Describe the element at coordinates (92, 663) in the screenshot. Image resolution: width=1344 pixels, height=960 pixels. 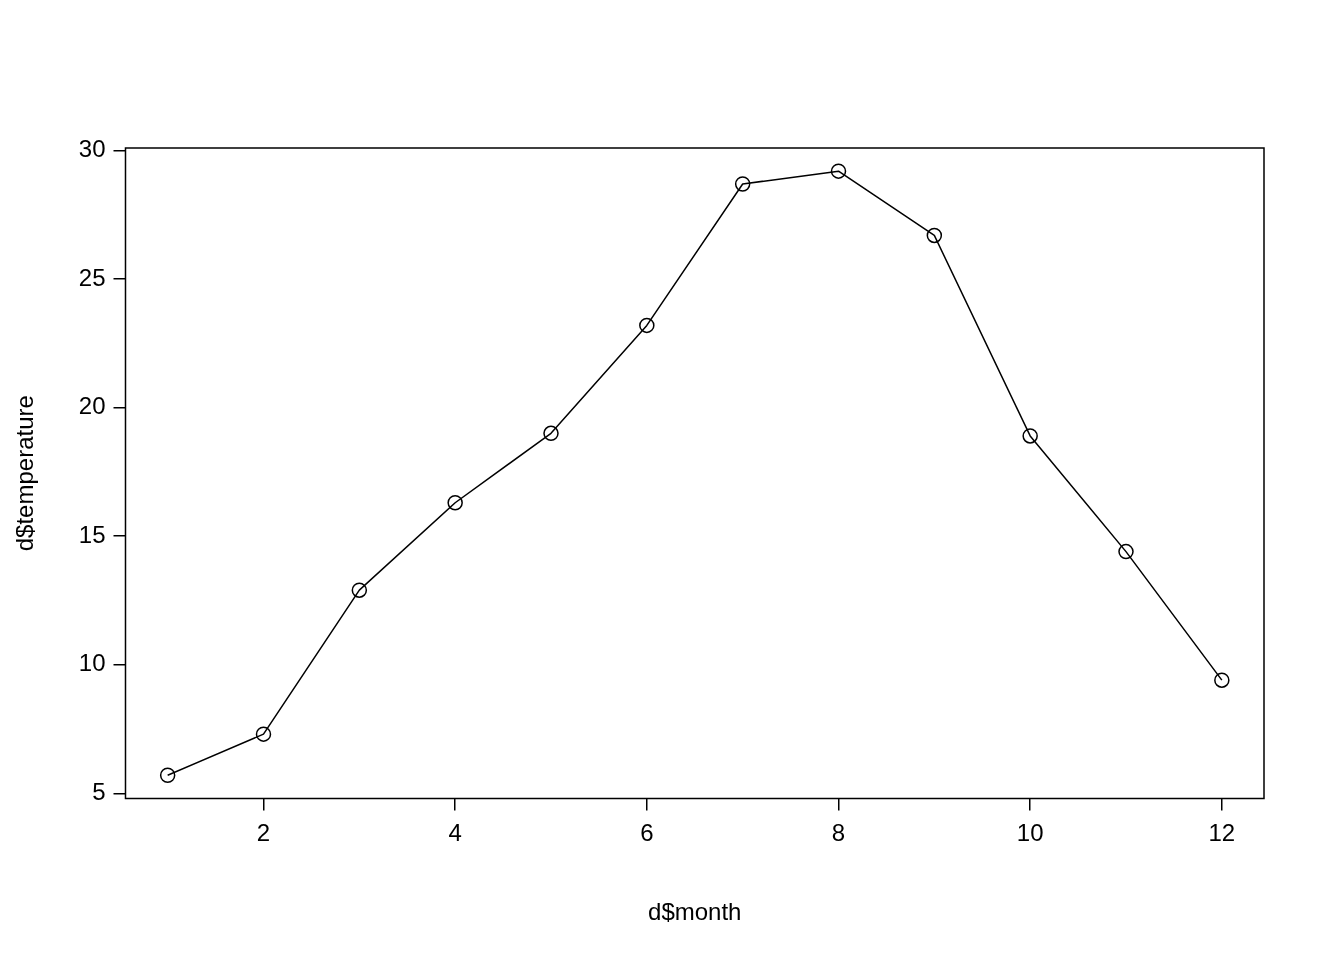
I see `y-tick-label: 10` at that location.